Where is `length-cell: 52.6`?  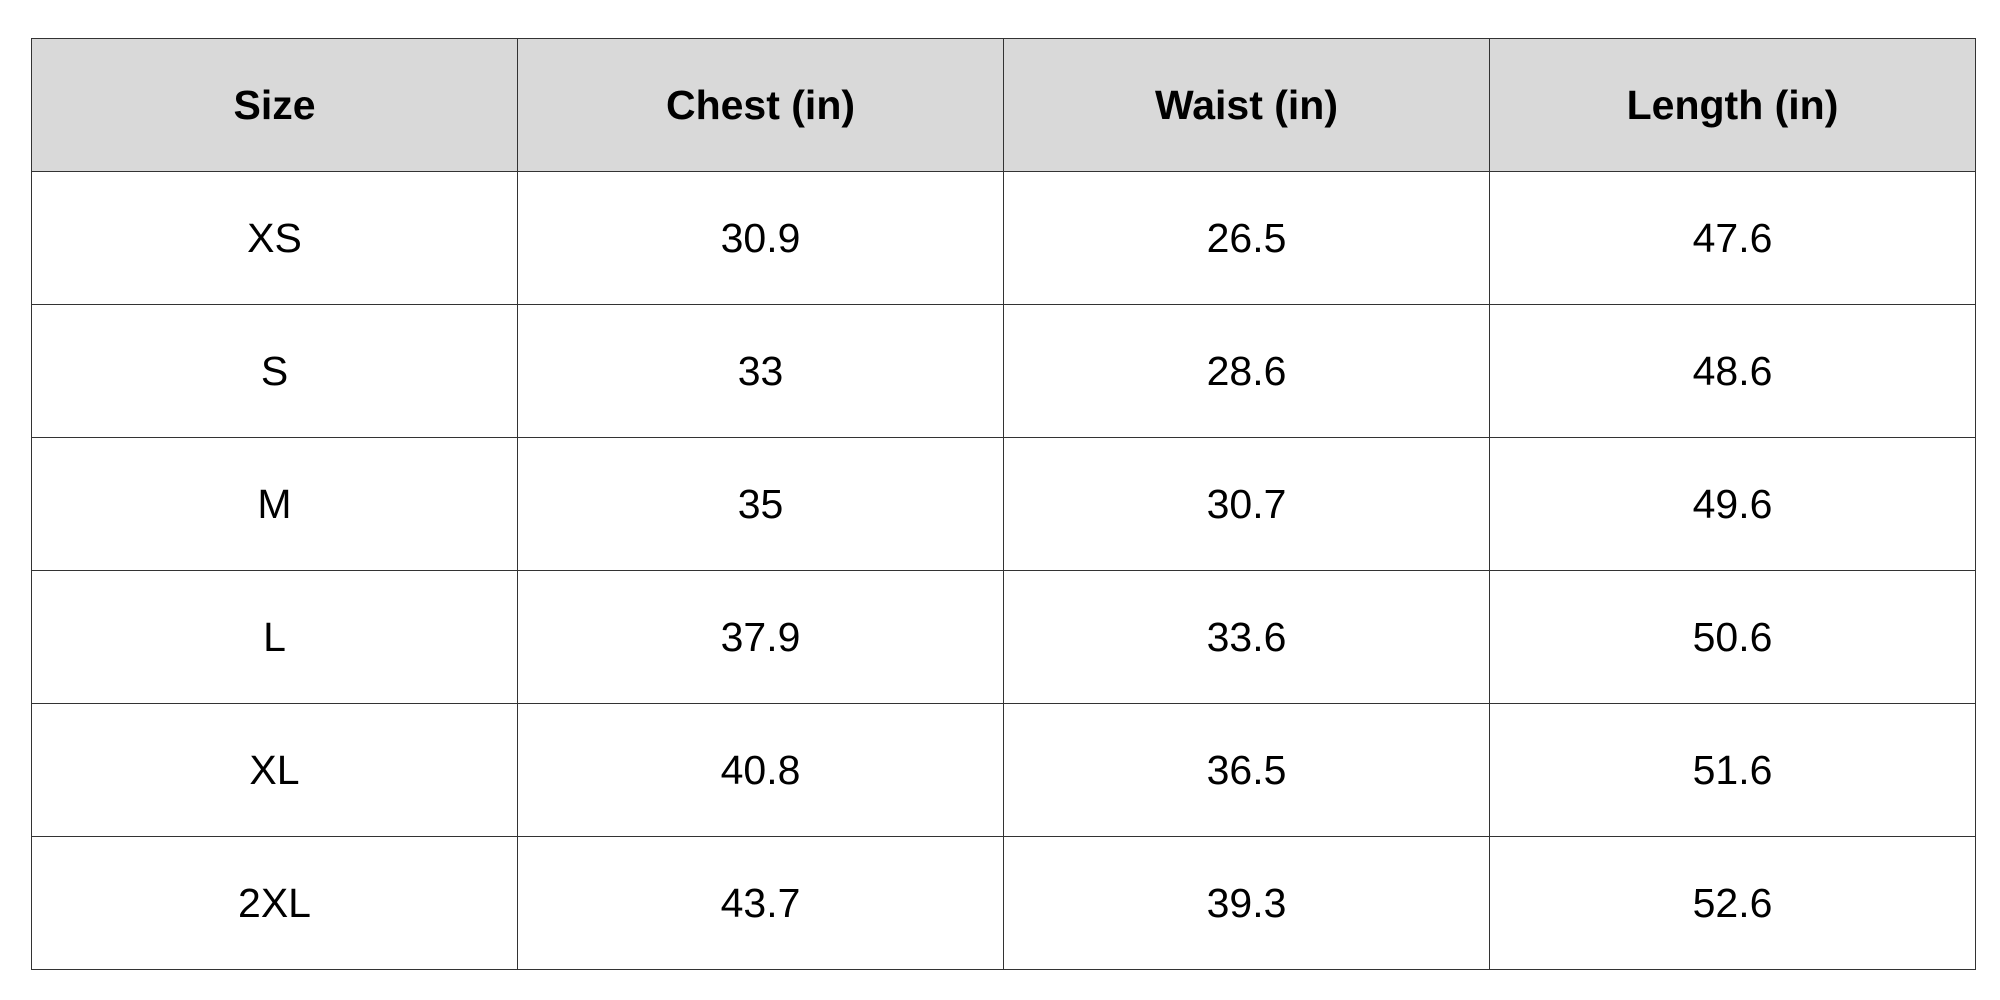 length-cell: 52.6 is located at coordinates (1732, 903).